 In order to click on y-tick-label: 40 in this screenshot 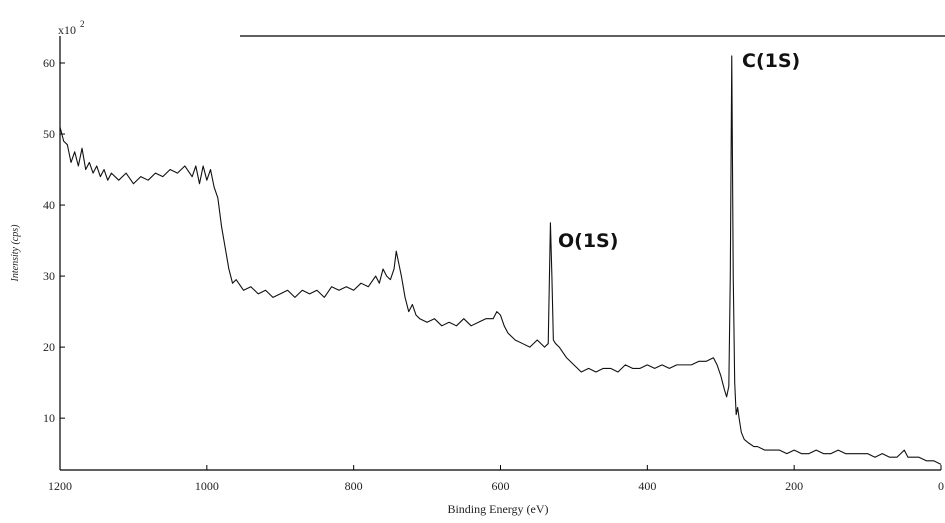, I will do `click(49, 205)`.